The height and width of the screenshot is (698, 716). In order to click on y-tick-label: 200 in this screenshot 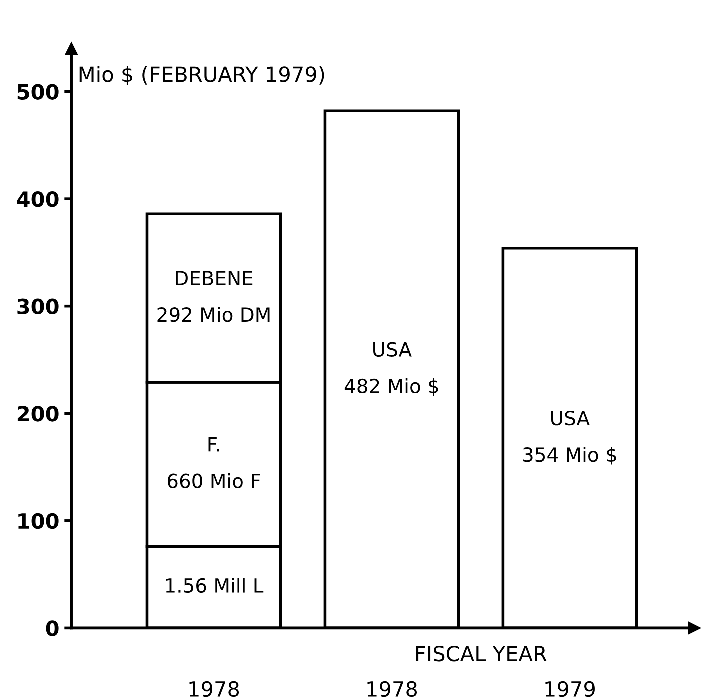, I will do `click(38, 414)`.